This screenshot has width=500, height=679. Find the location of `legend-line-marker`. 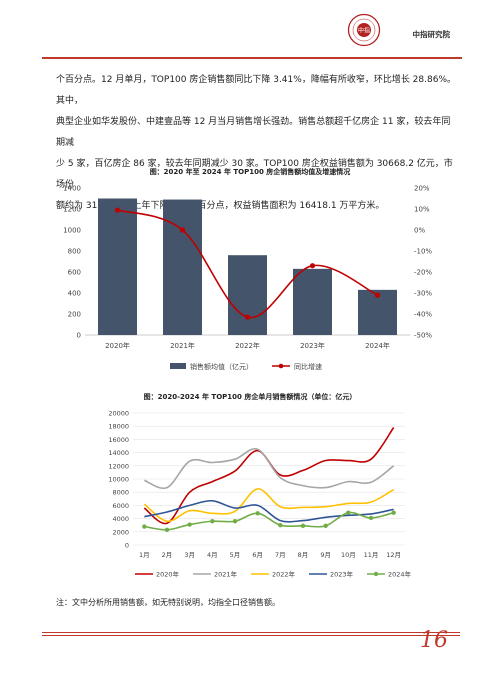

legend-line-marker is located at coordinates (281, 366).